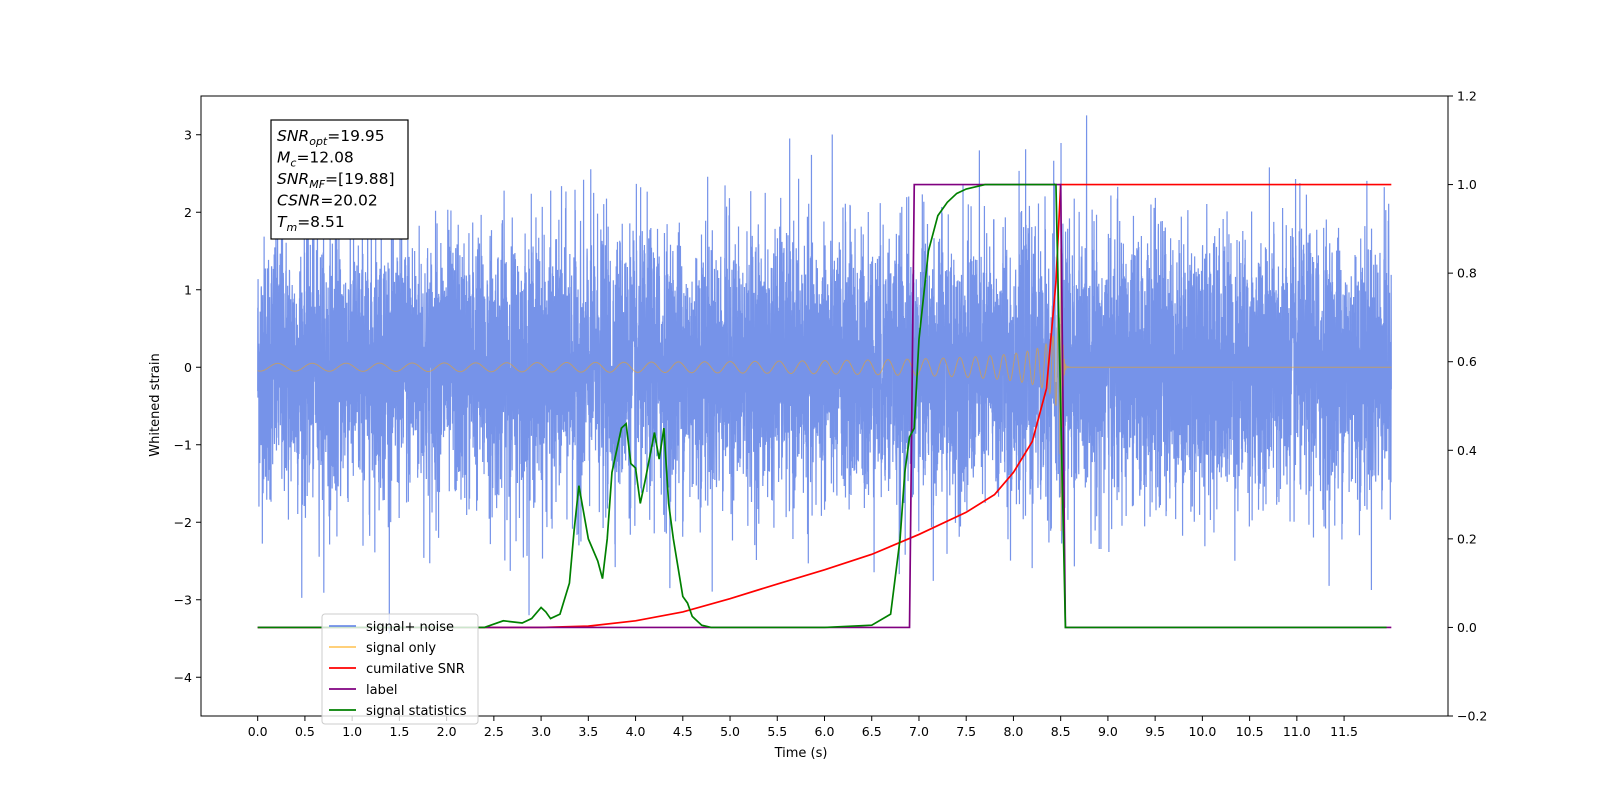 The height and width of the screenshot is (800, 1600). What do you see at coordinates (1472, 716) in the screenshot?
I see `y2-tick-label: −0.2` at bounding box center [1472, 716].